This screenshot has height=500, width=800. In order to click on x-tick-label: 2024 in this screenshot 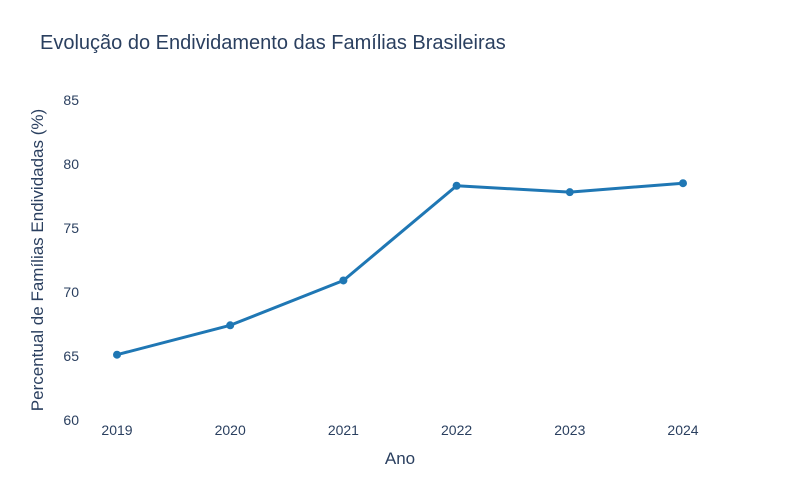, I will do `click(682, 430)`.